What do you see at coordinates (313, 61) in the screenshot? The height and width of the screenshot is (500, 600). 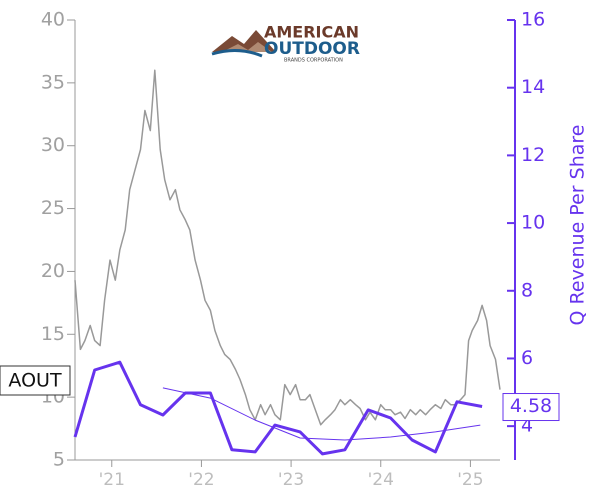 I see `logo-text: BRANDS CORPORATION` at bounding box center [313, 61].